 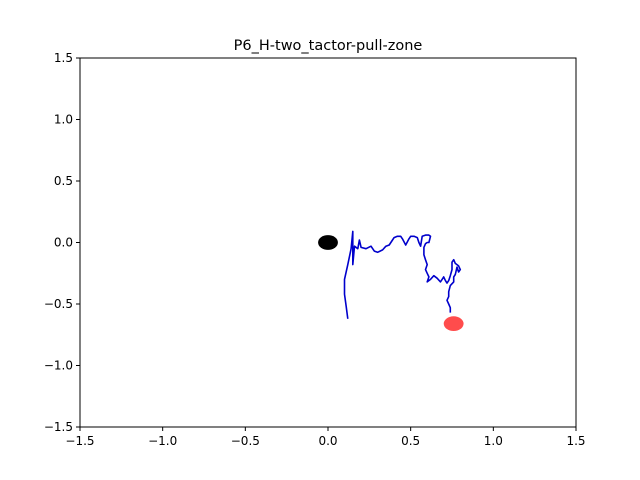 What do you see at coordinates (63, 120) in the screenshot?
I see `y-tick-label: 1.0` at bounding box center [63, 120].